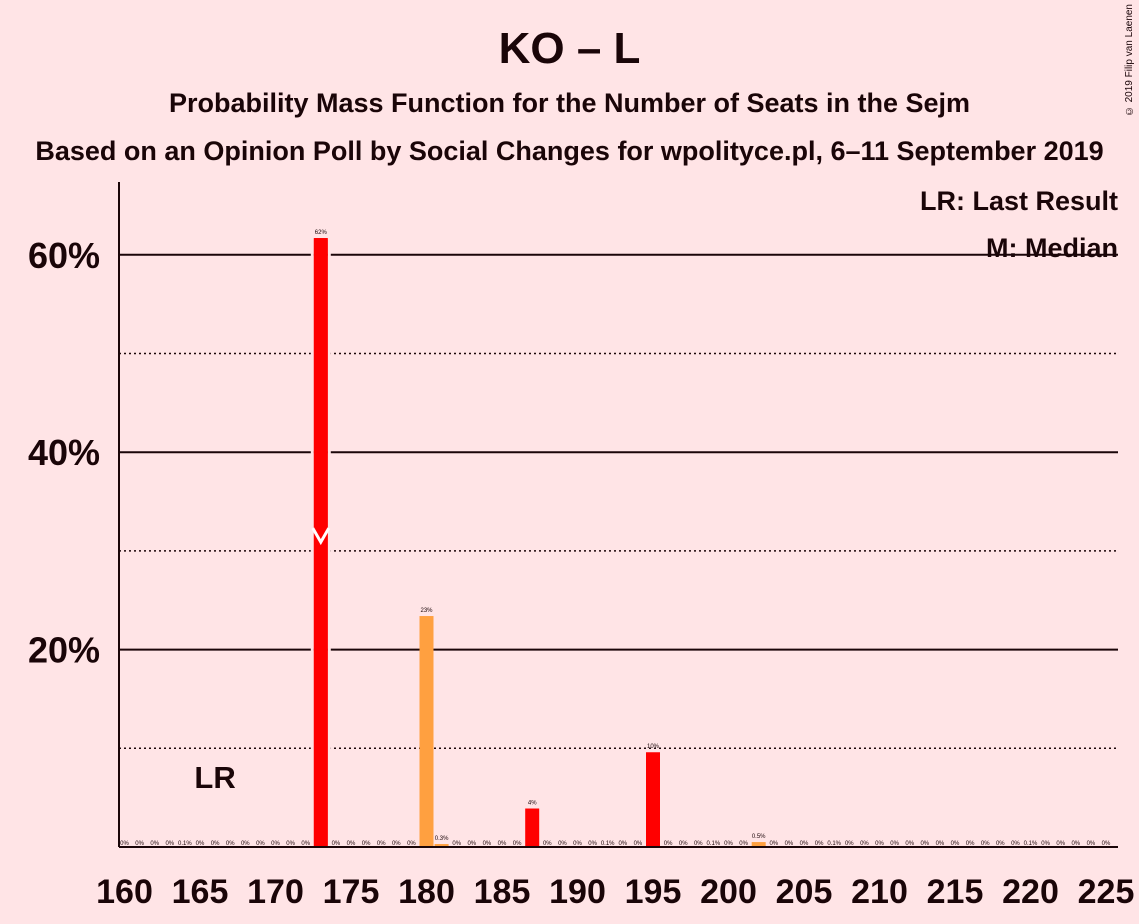  What do you see at coordinates (653, 892) in the screenshot?
I see `x-tick-label: 195` at bounding box center [653, 892].